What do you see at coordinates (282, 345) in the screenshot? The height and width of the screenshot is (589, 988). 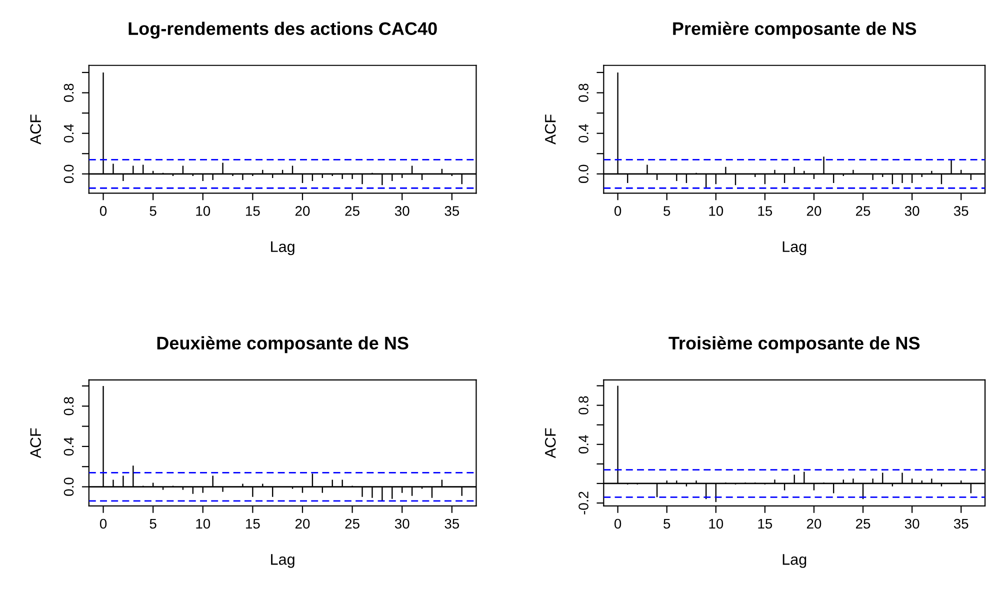 I see `chart-title: Deuxième composante de NS` at bounding box center [282, 345].